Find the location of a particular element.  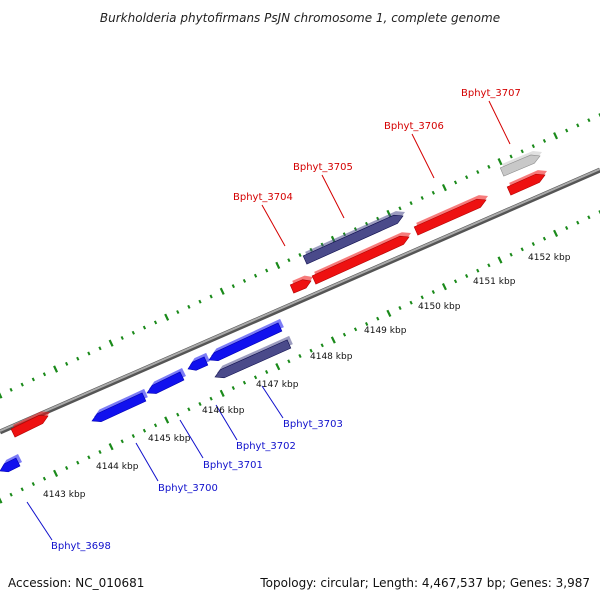

gene-label: Bphyt_3703 is located at coordinates (313, 424).